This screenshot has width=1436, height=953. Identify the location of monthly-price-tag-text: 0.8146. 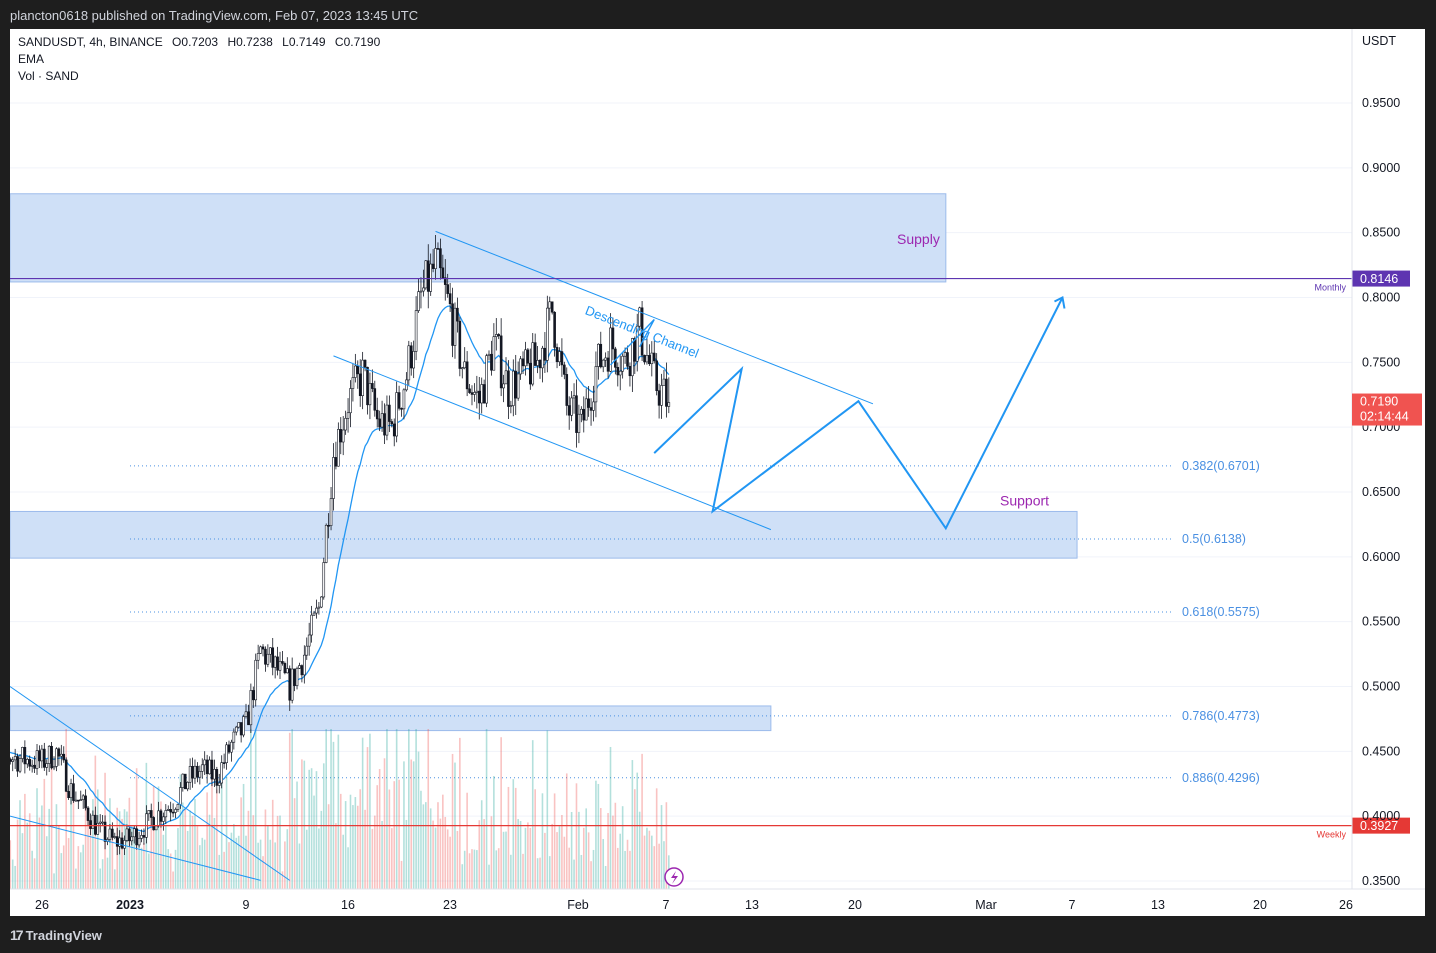
(1379, 279).